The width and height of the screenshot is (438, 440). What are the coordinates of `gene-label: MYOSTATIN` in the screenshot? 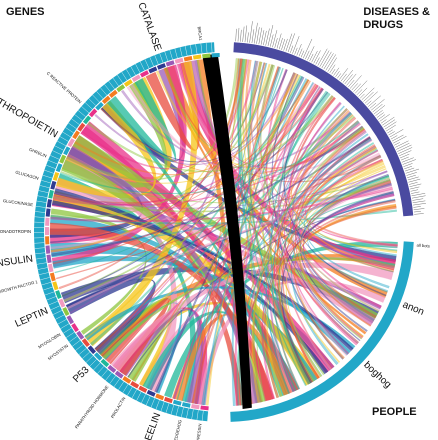 It's located at (58, 352).